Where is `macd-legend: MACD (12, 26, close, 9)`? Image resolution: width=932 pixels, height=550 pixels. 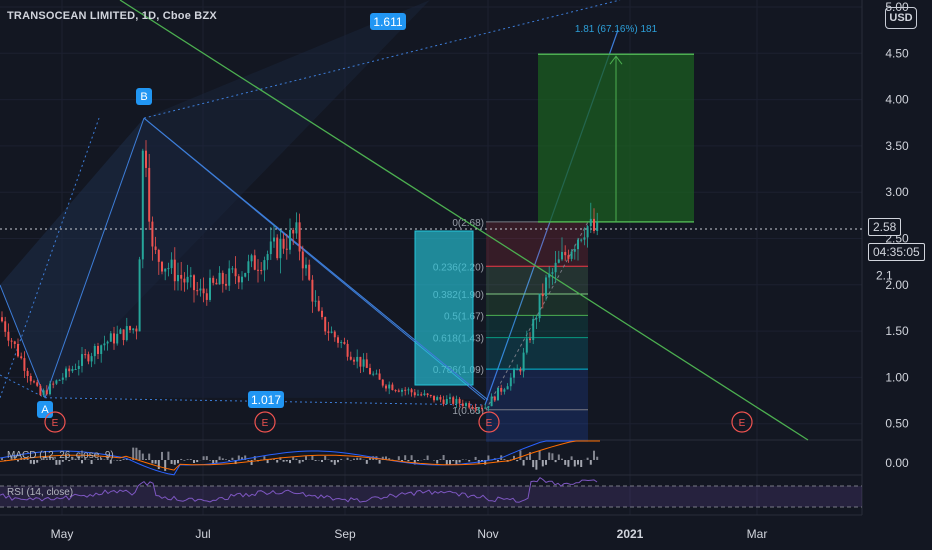
macd-legend: MACD (12, 26, close, 9) is located at coordinates (60, 455).